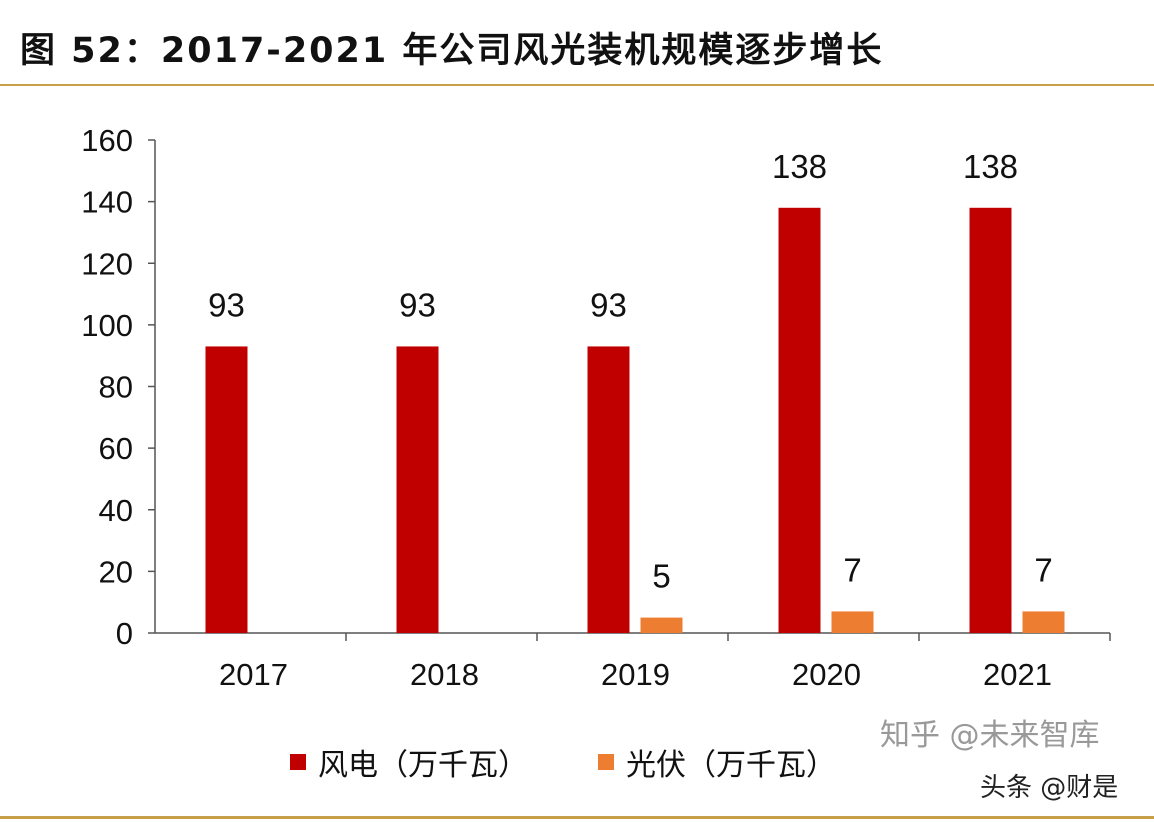  Describe the element at coordinates (577, 817) in the screenshot. I see `bottom-divider` at that location.